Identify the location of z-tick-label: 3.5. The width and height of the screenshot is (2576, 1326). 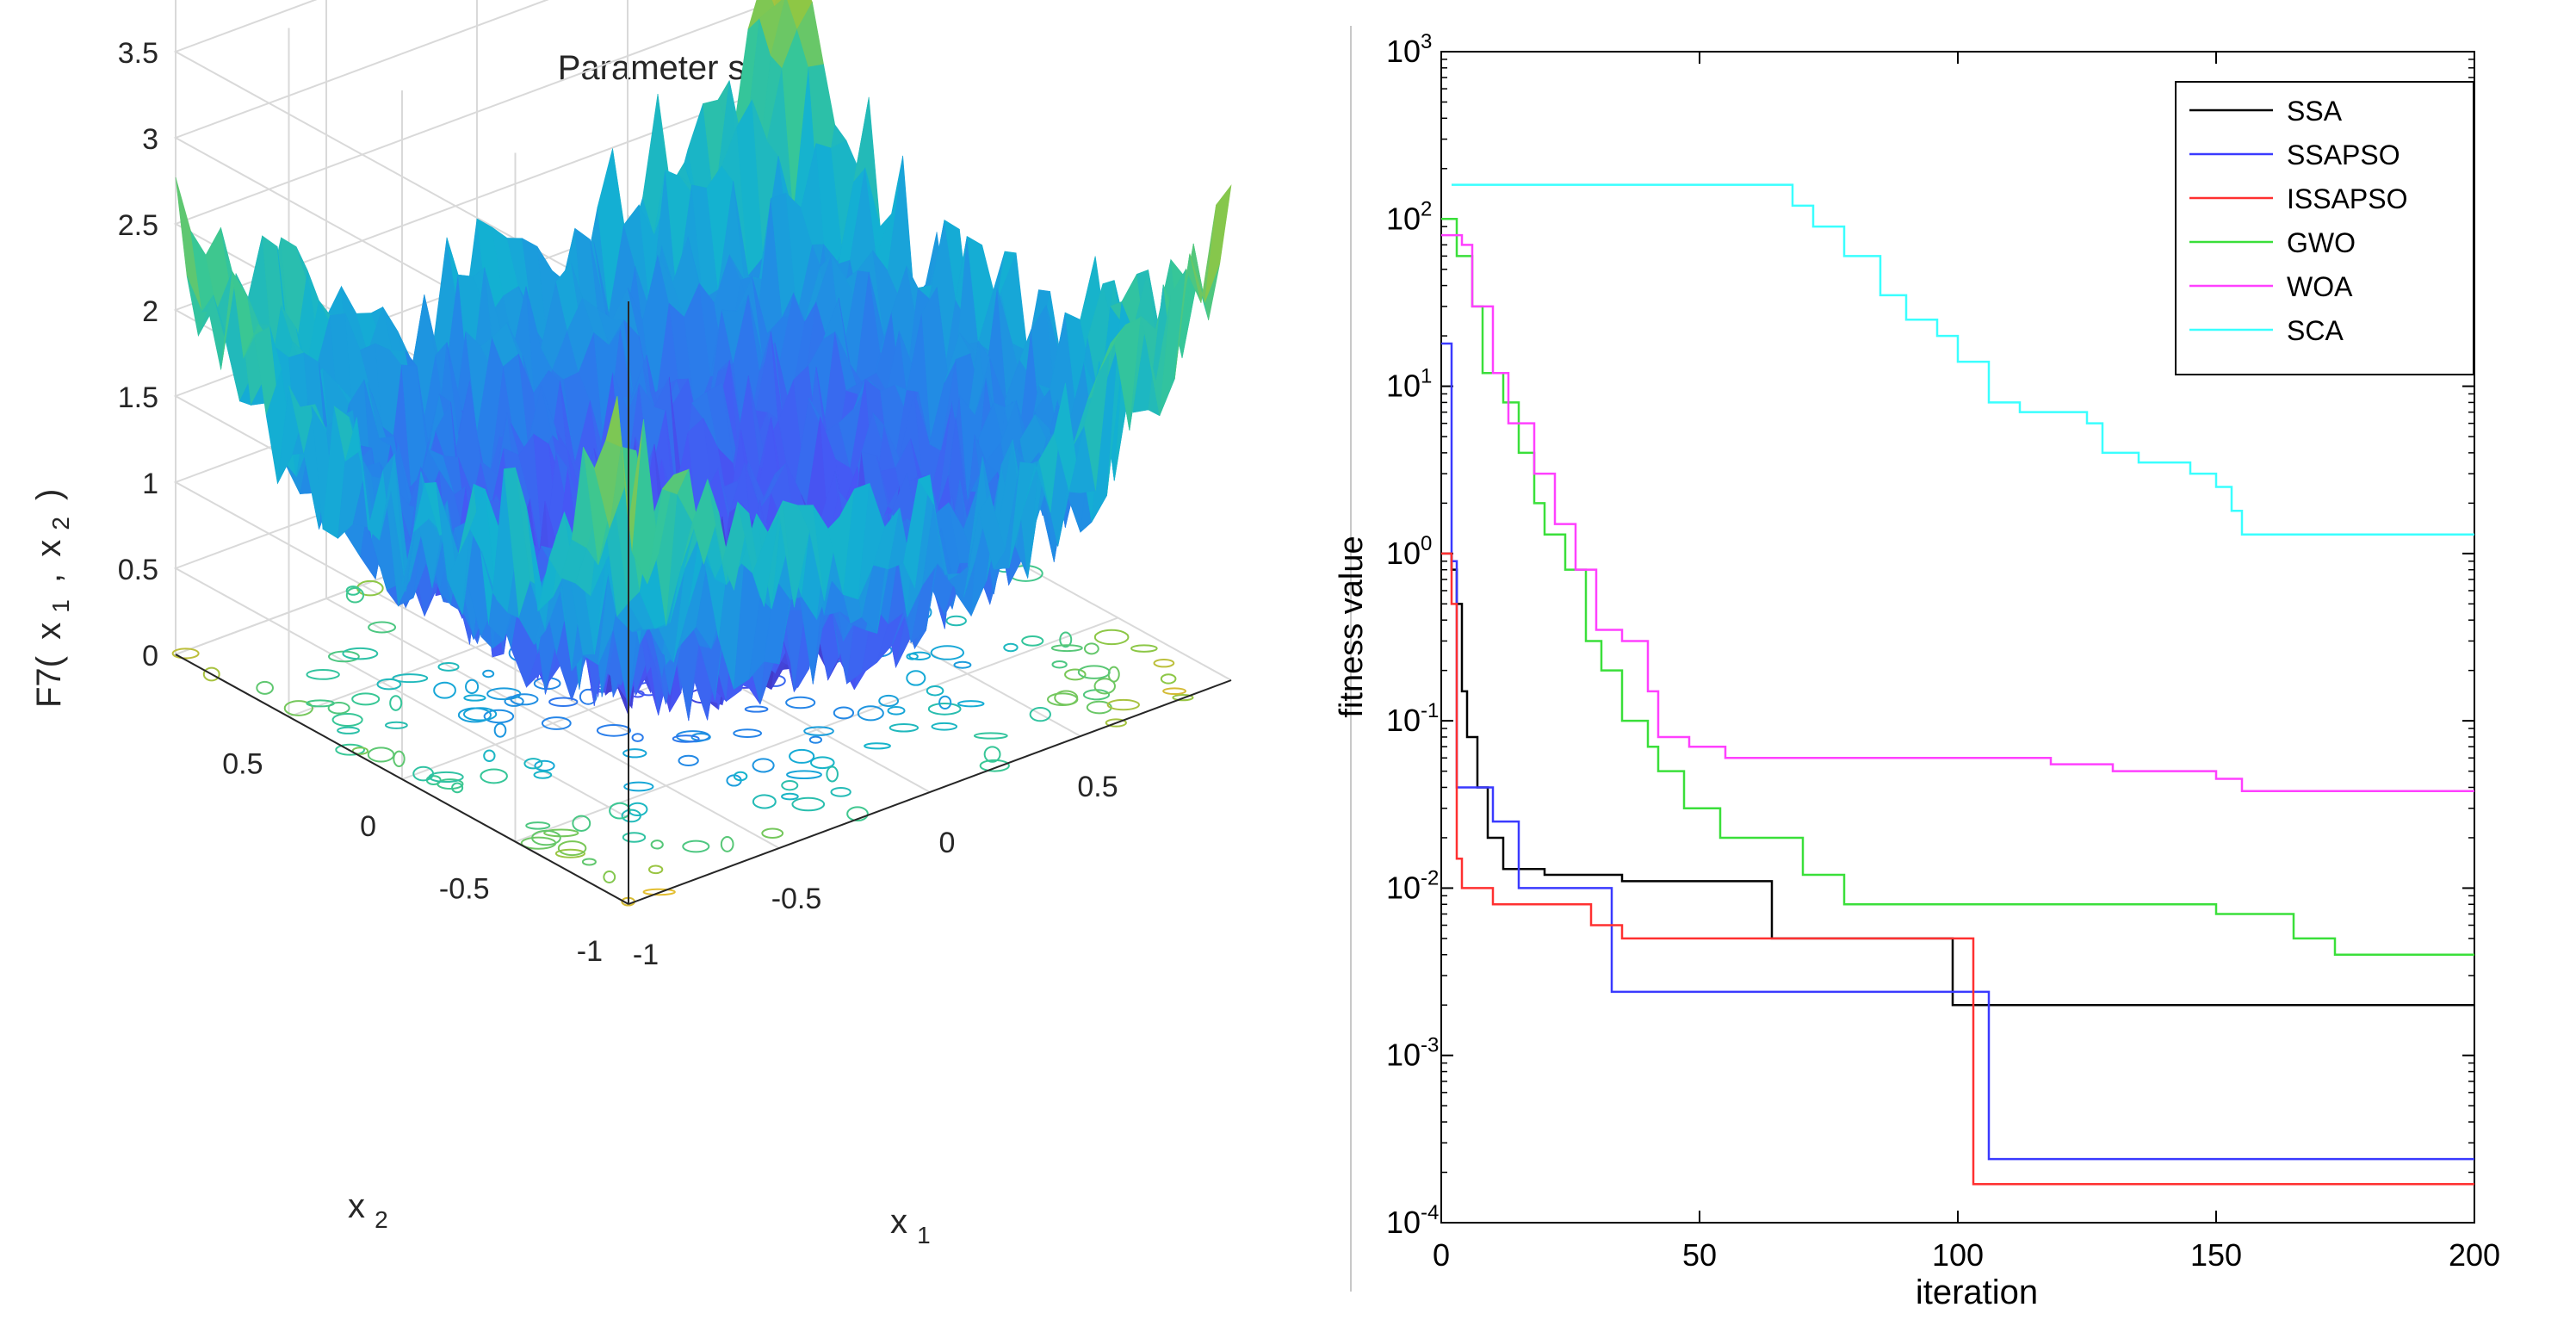
(138, 53).